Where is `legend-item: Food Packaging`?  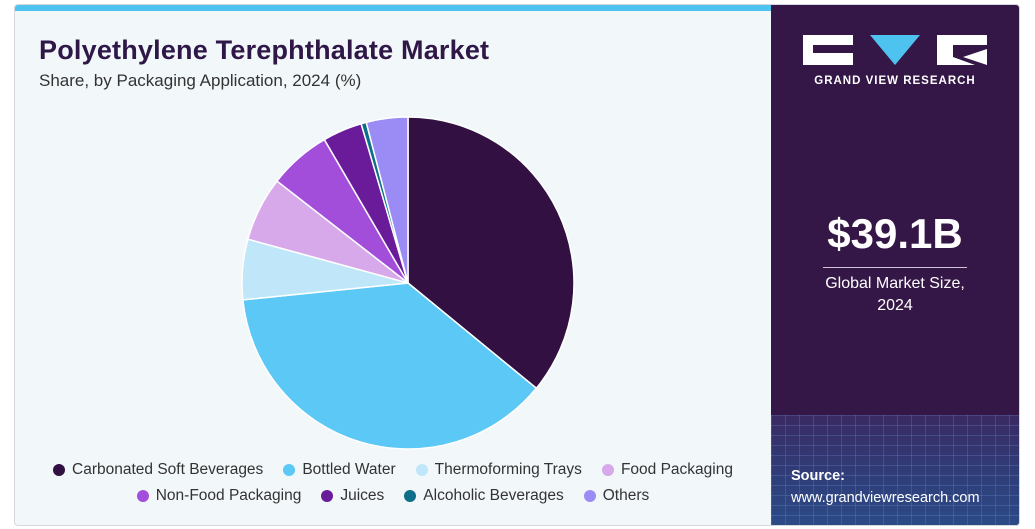 legend-item: Food Packaging is located at coordinates (667, 470).